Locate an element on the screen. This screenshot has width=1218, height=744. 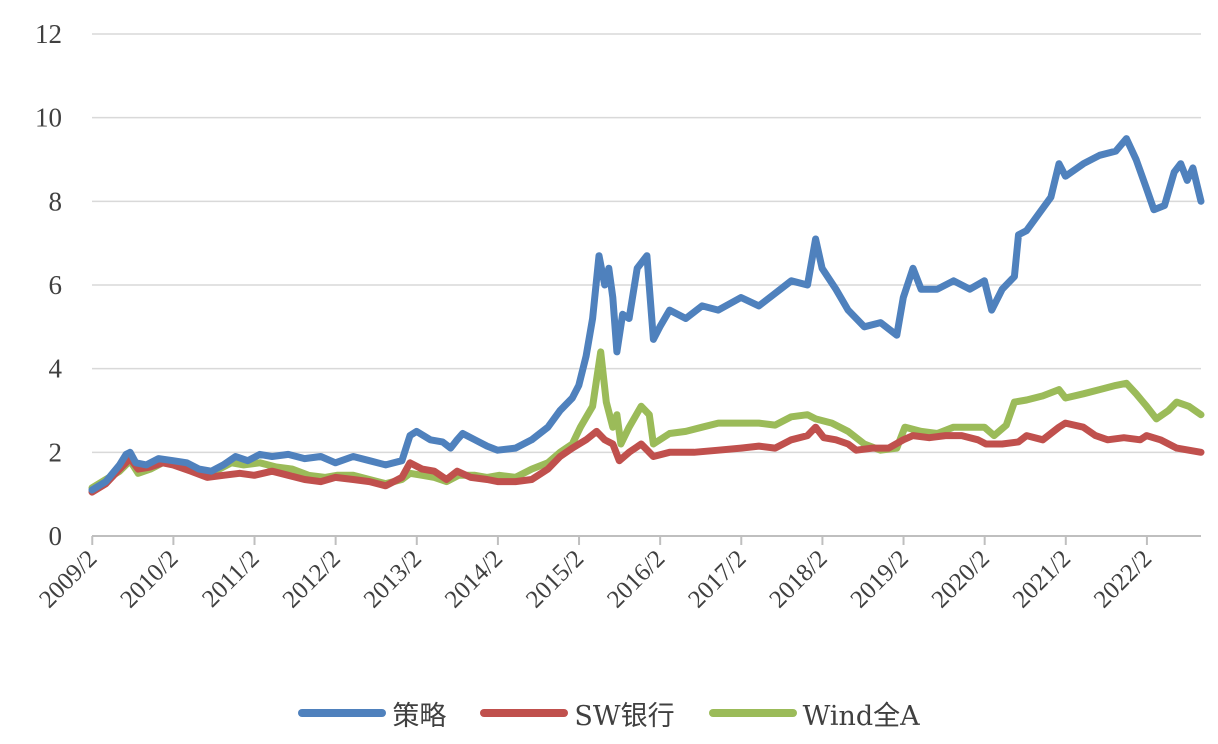
y-tick-label: 12 is located at coordinates (48, 34).